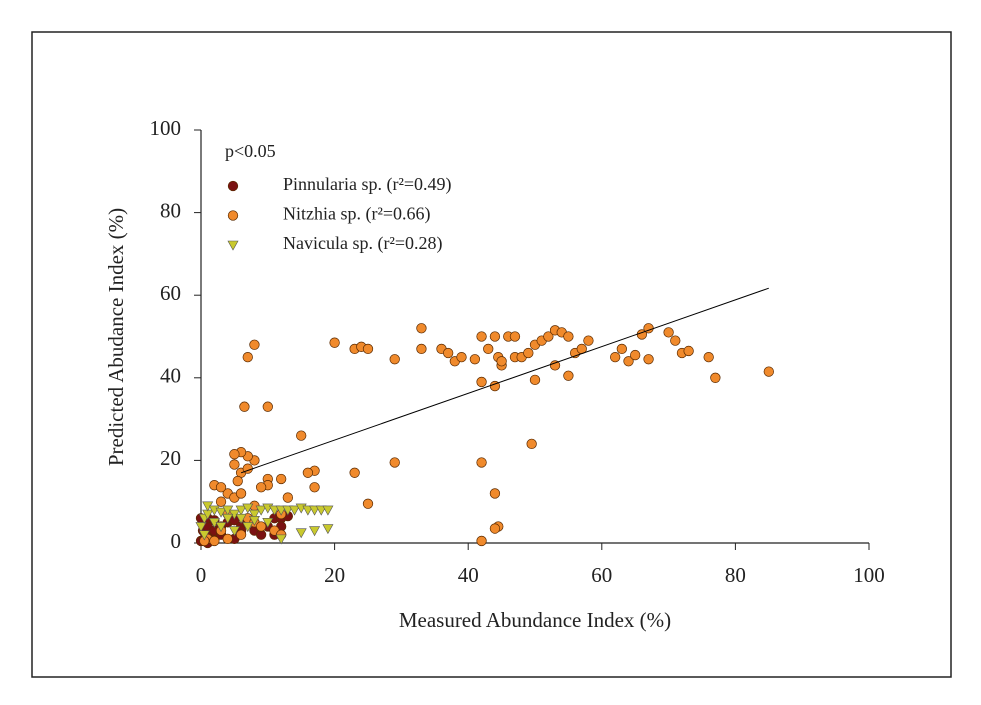 The height and width of the screenshot is (705, 981). Describe the element at coordinates (170, 210) in the screenshot. I see `y-tick-label: 80` at that location.